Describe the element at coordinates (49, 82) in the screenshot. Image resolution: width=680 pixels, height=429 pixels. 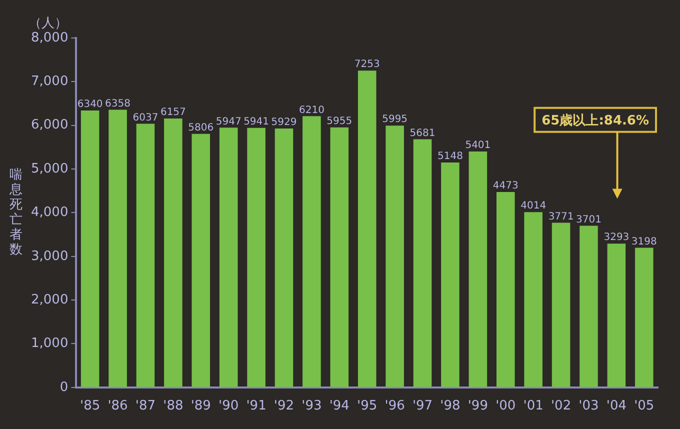
I see `y-tick-label: 7,000` at that location.